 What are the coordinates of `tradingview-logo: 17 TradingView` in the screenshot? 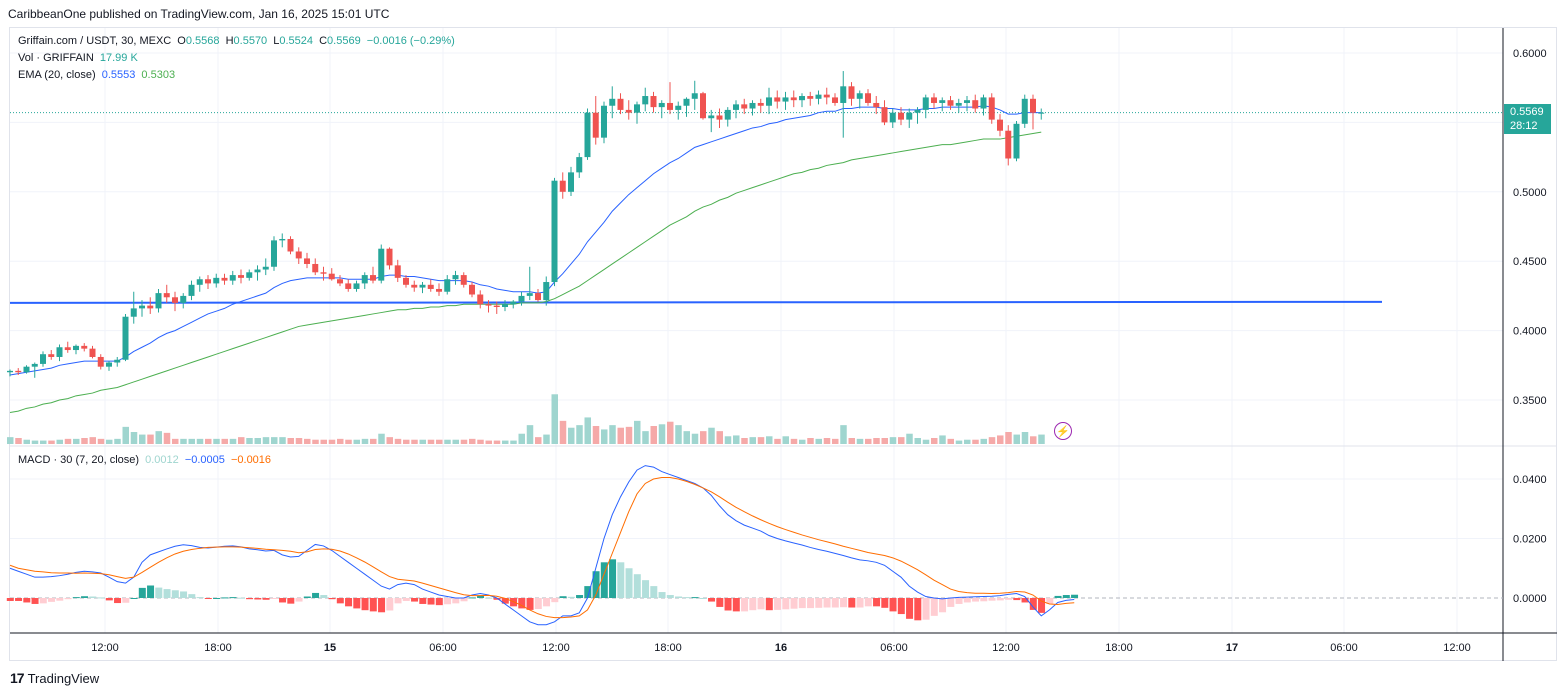 It's located at (54, 678).